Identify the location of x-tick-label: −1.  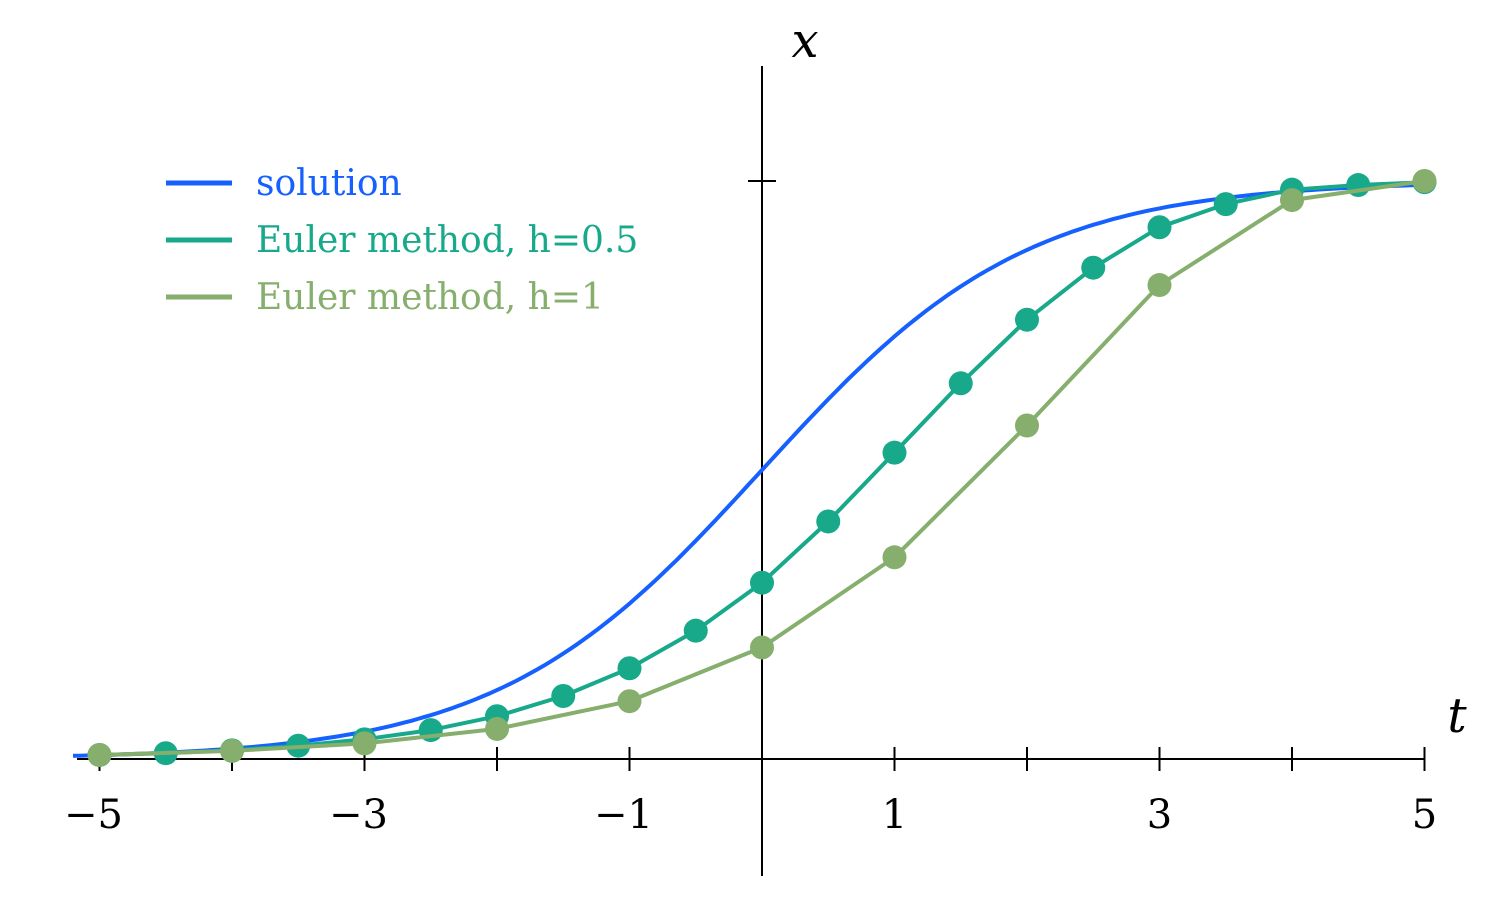
(623, 815).